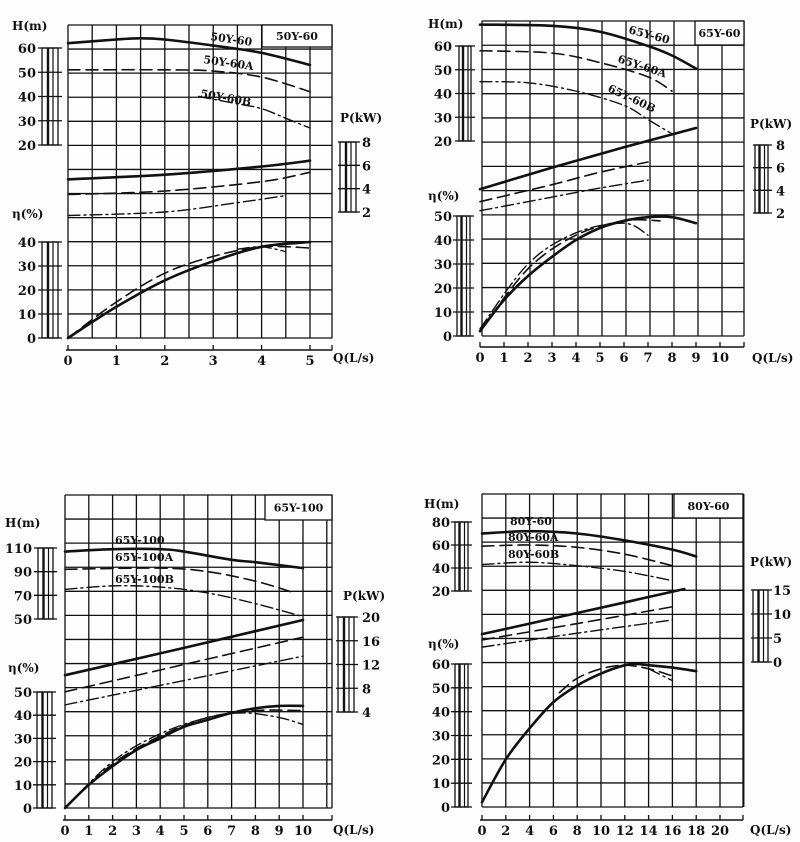 The image size is (800, 842). I want to click on H-curve-80y-60b, so click(577, 571).